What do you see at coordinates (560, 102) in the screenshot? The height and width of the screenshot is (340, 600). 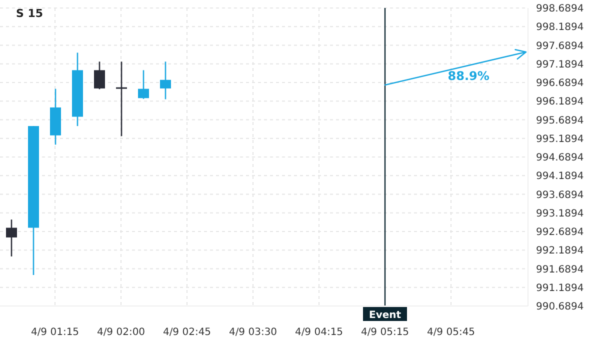 I see `y-tick-label: 996.1894` at bounding box center [560, 102].